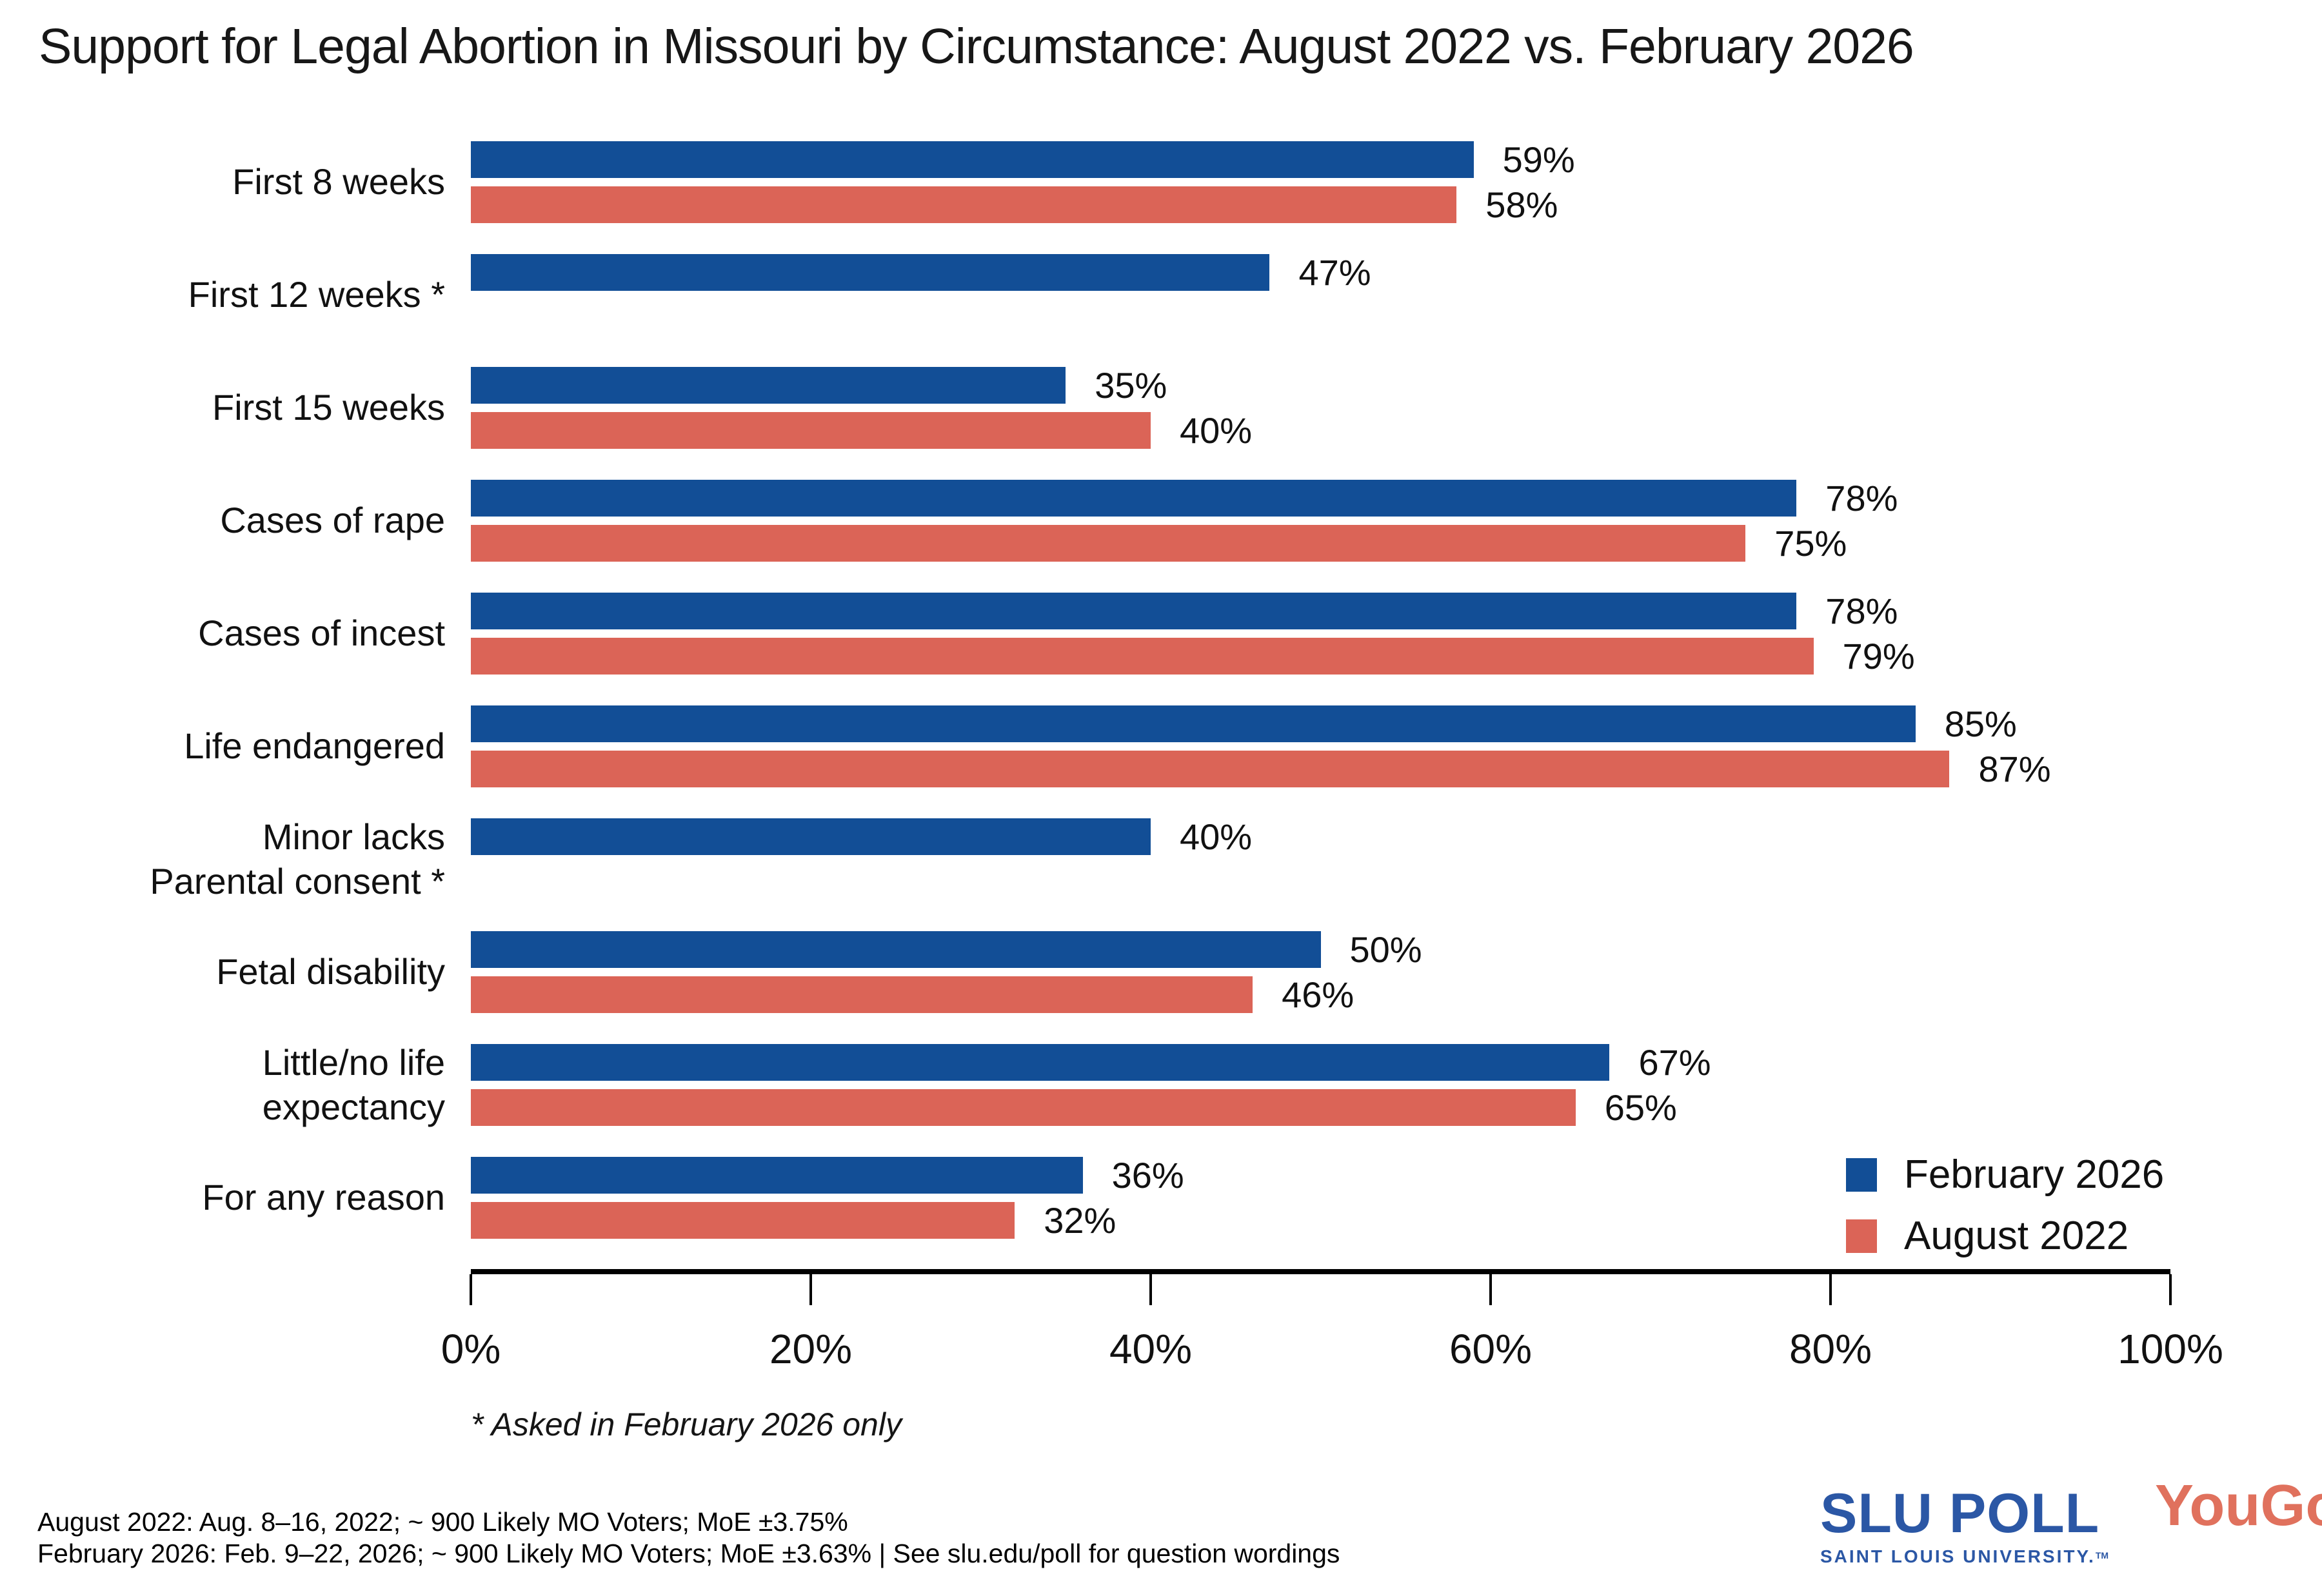 This screenshot has height=1596, width=2322. What do you see at coordinates (1861, 1175) in the screenshot?
I see `legend-swatch-february-2026` at bounding box center [1861, 1175].